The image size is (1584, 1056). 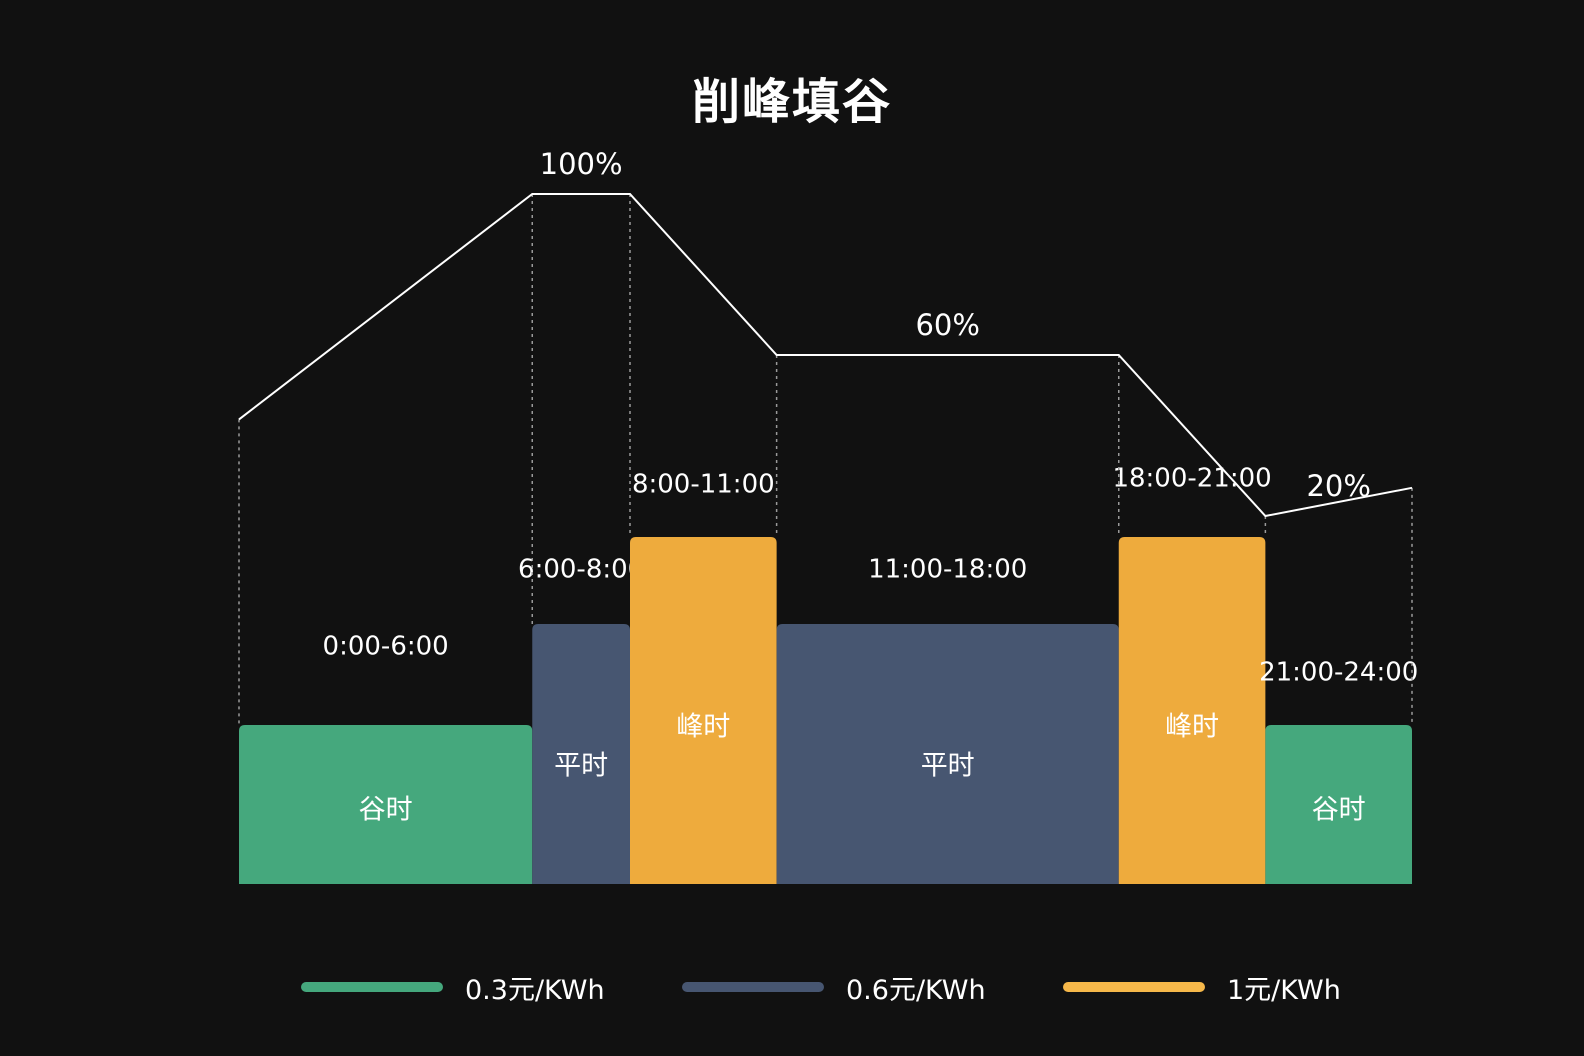 What do you see at coordinates (581, 570) in the screenshot?
I see `tick-label-2: 6:00-8:00` at bounding box center [581, 570].